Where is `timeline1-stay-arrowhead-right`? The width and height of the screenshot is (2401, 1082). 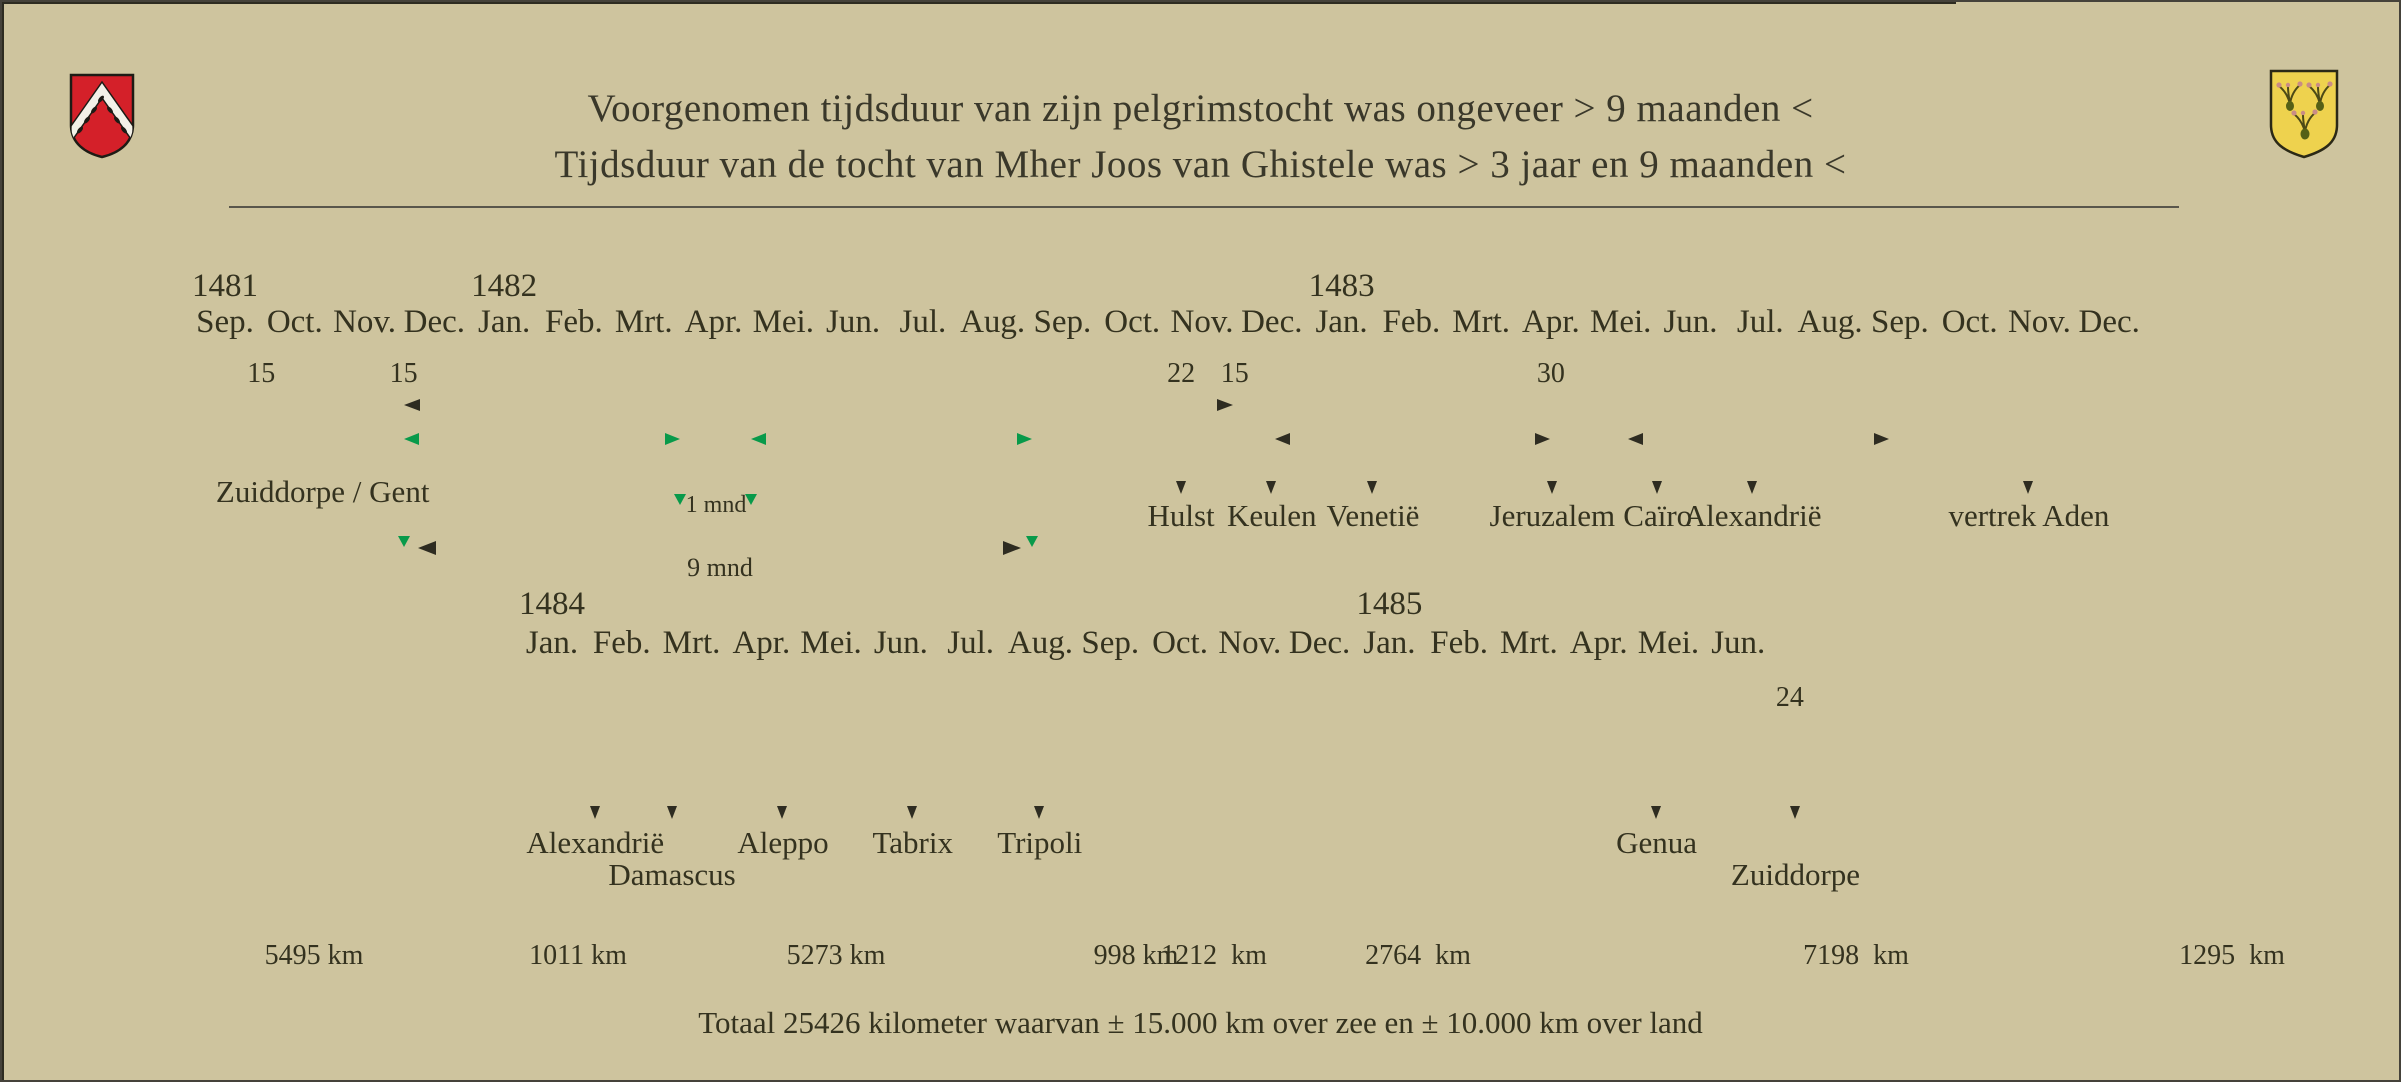 timeline1-stay-arrowhead-right is located at coordinates (1882, 439).